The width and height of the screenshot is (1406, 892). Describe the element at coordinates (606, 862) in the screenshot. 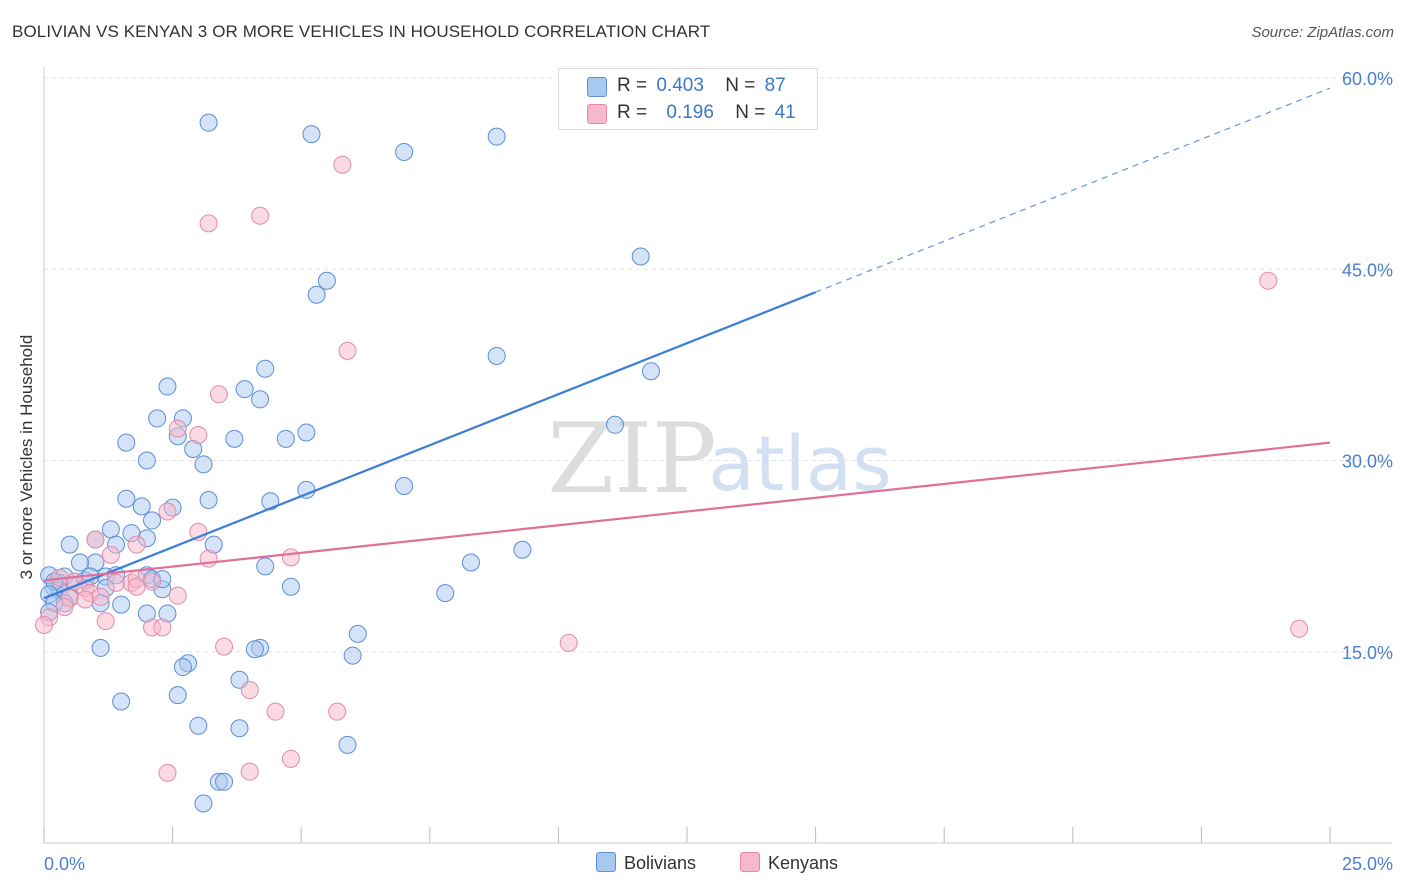

I see `bottom-legend-swatch-bolivians` at that location.